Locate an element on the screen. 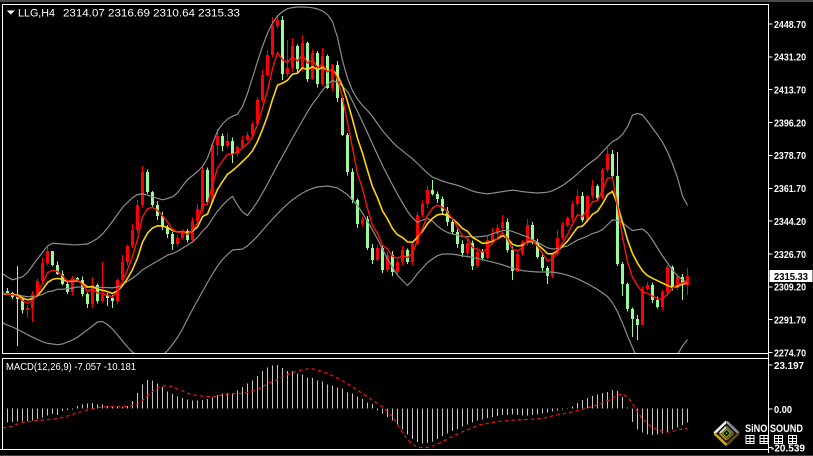 The image size is (813, 456). svg-text: SiNO SOUND is located at coordinates (774, 429).